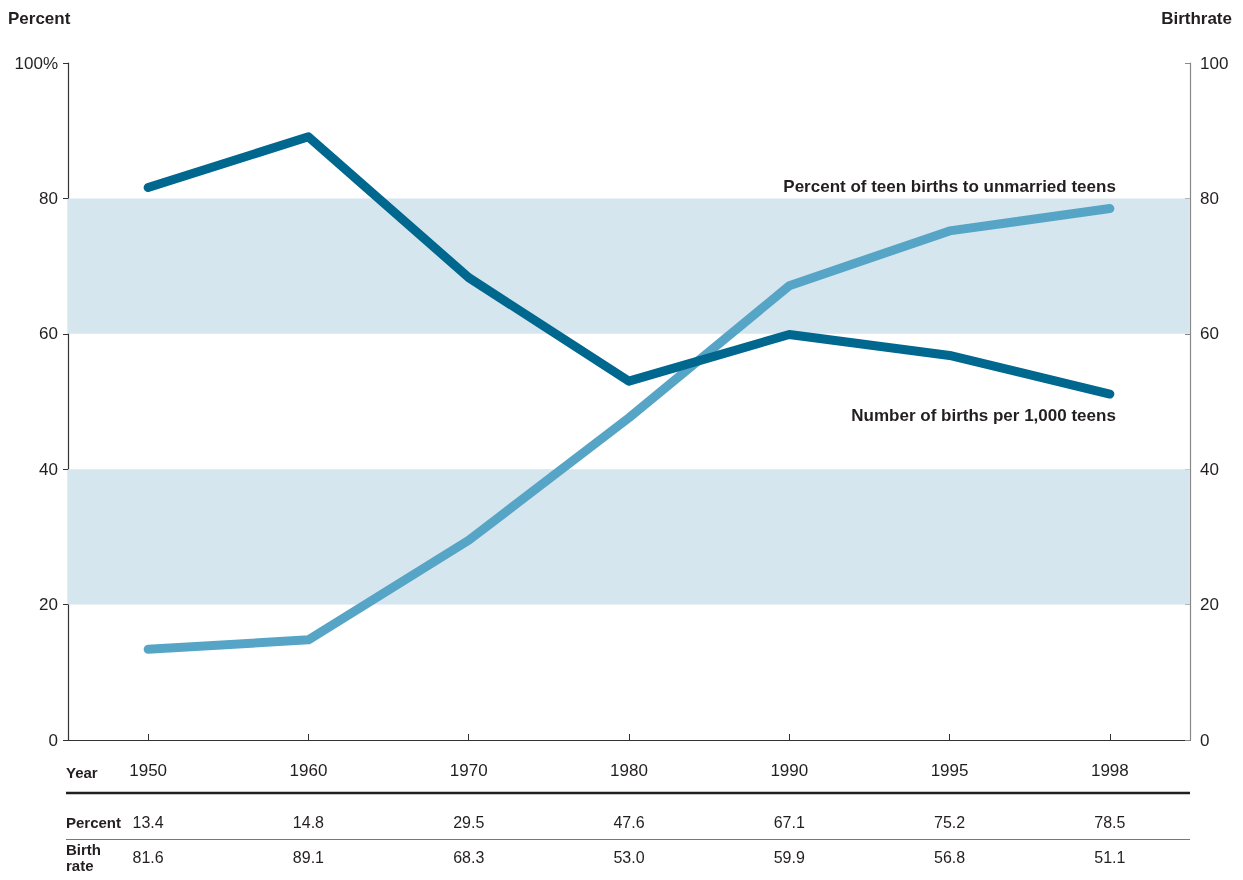 Image resolution: width=1243 pixels, height=880 pixels. What do you see at coordinates (1205, 740) in the screenshot?
I see `y2-tick-label: 0` at bounding box center [1205, 740].